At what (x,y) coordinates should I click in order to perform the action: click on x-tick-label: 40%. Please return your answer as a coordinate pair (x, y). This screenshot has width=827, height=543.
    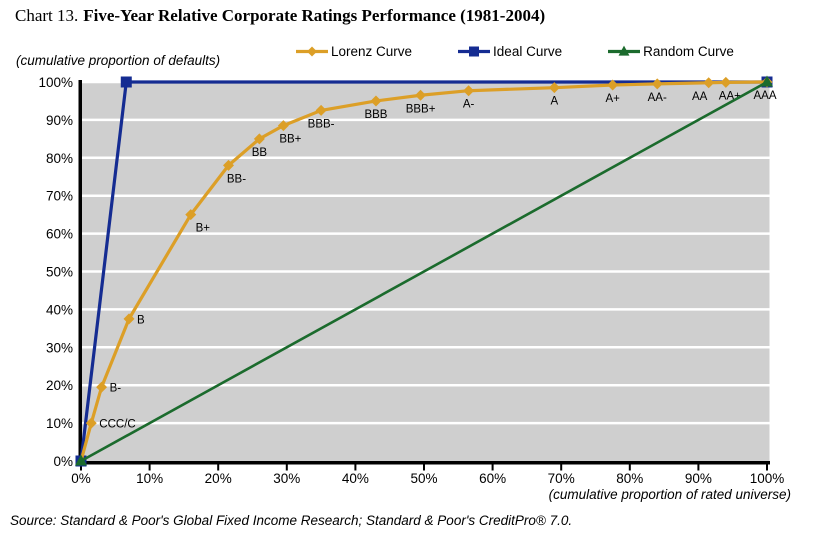
    Looking at the image, I should click on (355, 478).